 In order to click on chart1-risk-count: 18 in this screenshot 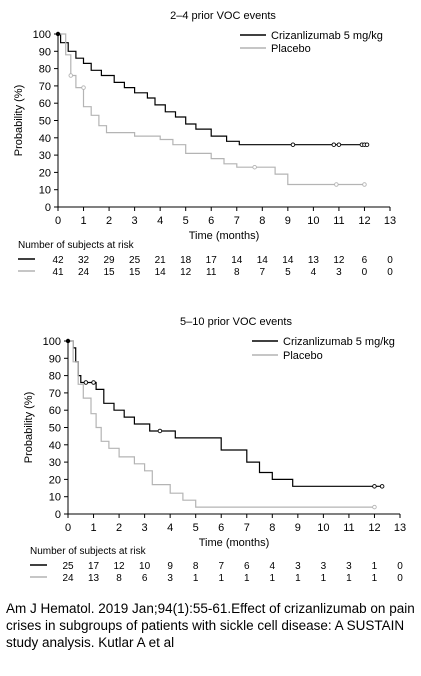, I will do `click(186, 260)`.